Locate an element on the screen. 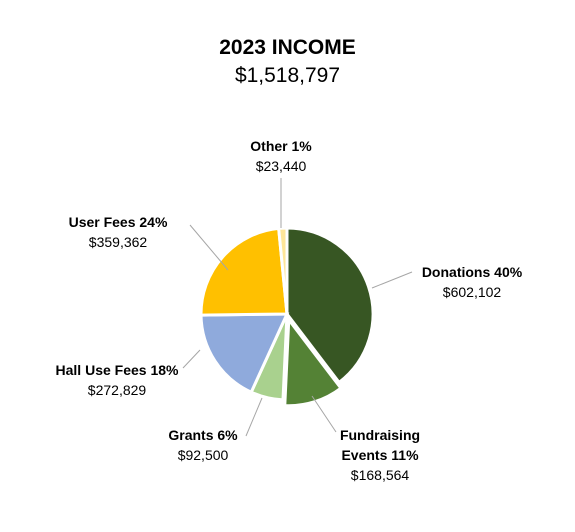 Image resolution: width=575 pixels, height=532 pixels. value-label: $602,102 is located at coordinates (472, 292).